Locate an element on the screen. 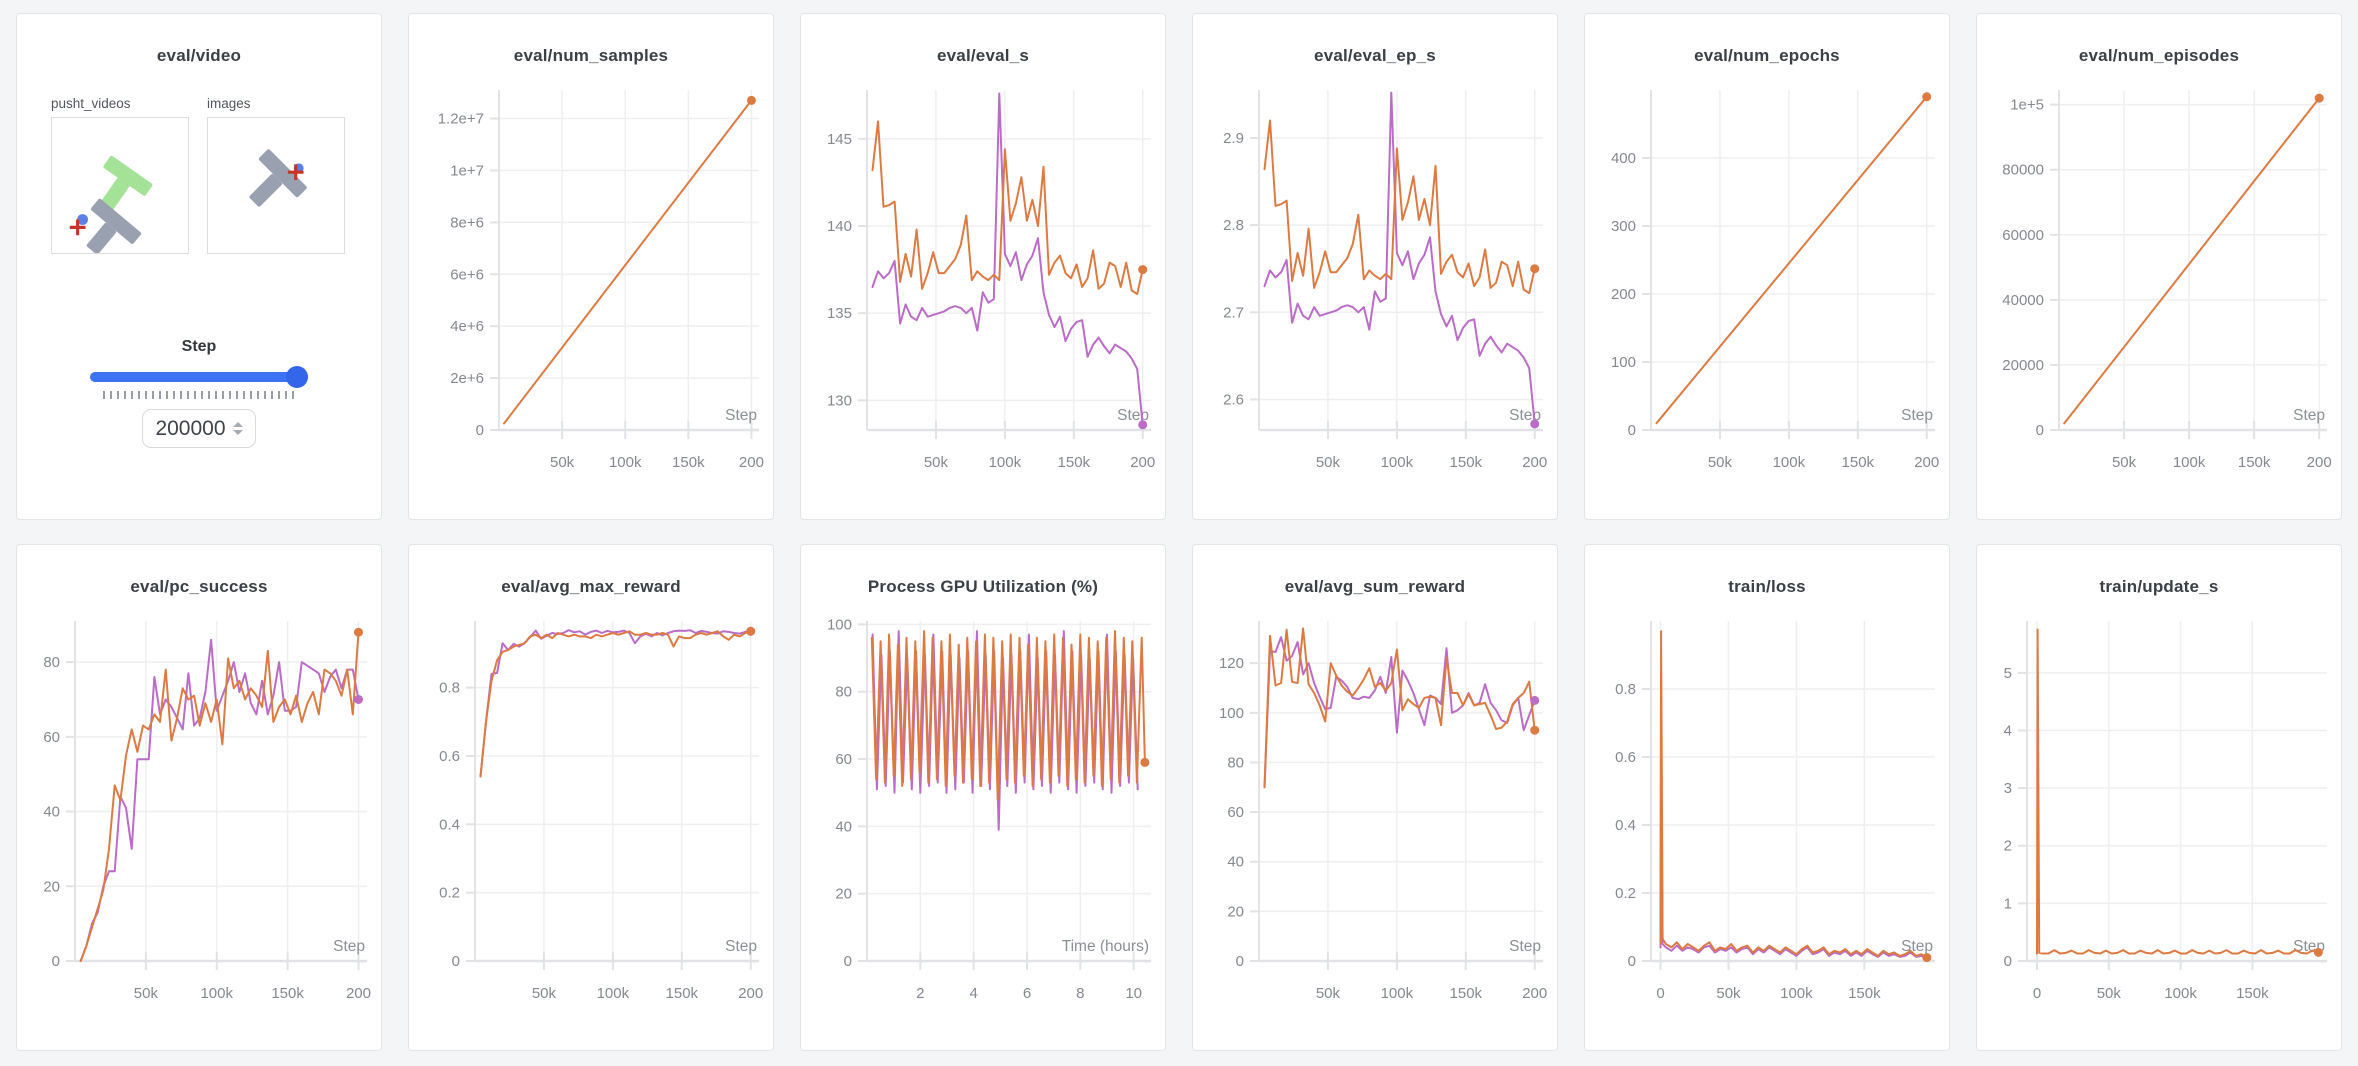 The width and height of the screenshot is (2358, 1066). stepper-arrows is located at coordinates (237, 428).